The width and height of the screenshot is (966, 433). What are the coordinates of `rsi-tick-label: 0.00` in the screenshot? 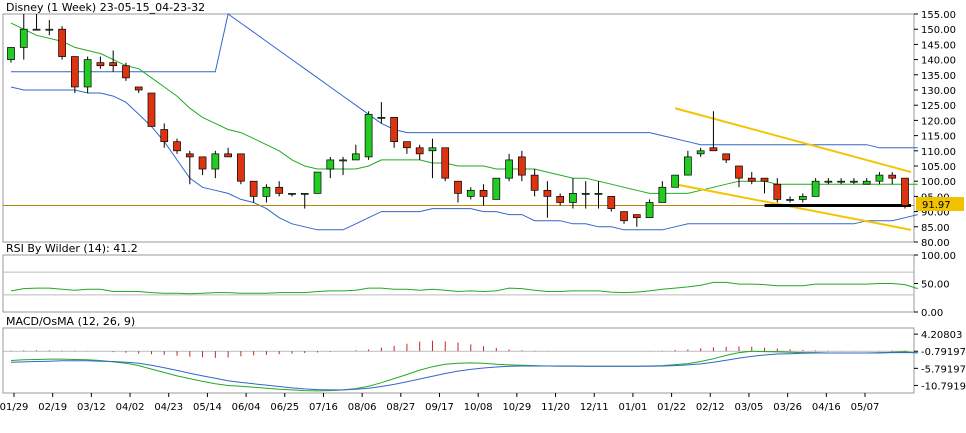 It's located at (932, 313).